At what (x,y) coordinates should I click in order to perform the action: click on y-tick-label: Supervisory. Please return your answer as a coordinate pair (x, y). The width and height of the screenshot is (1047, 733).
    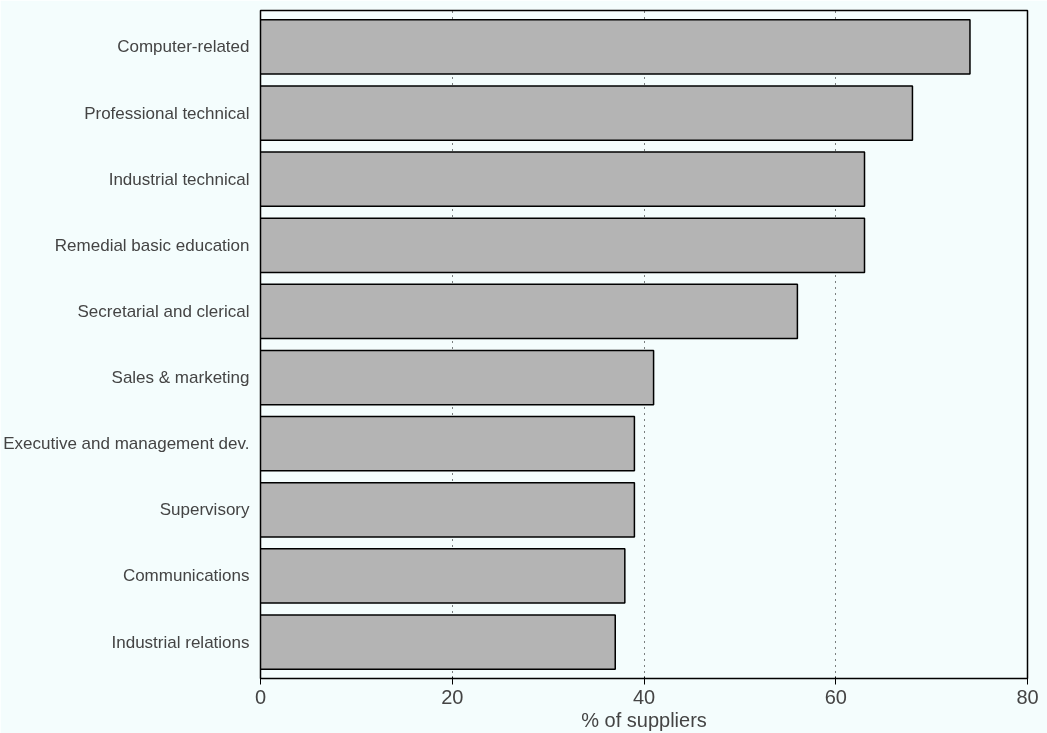
    Looking at the image, I should click on (204, 510).